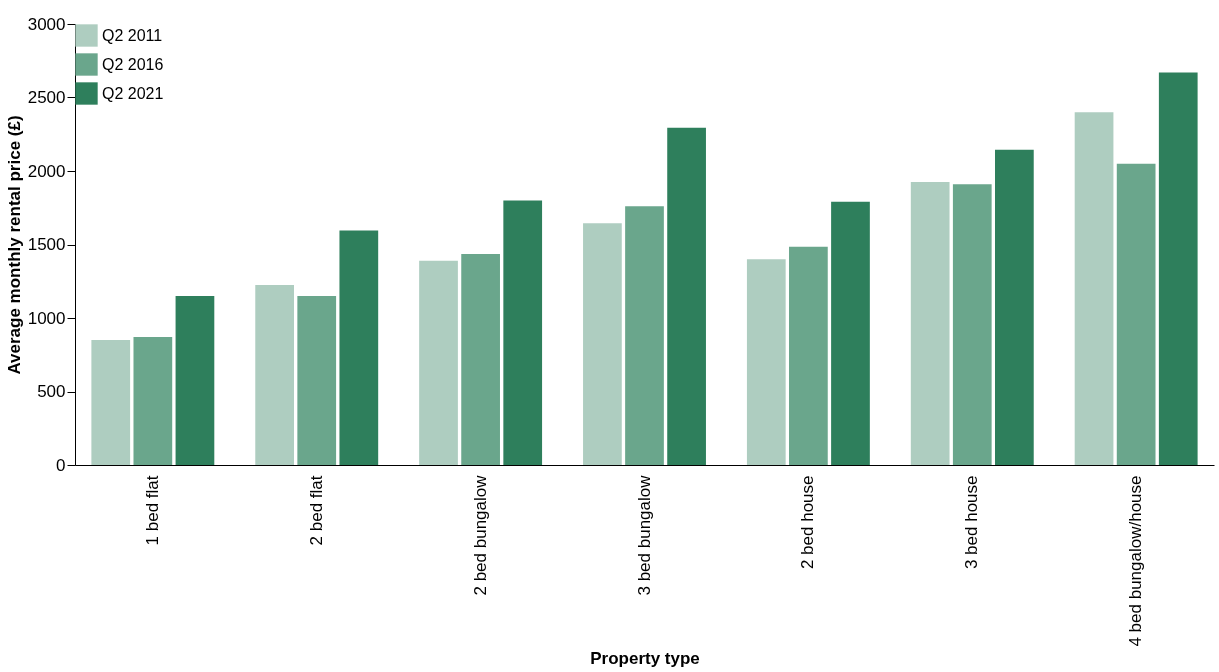 The height and width of the screenshot is (672, 1219). I want to click on x-tick-label: 3 bed house, so click(972, 522).